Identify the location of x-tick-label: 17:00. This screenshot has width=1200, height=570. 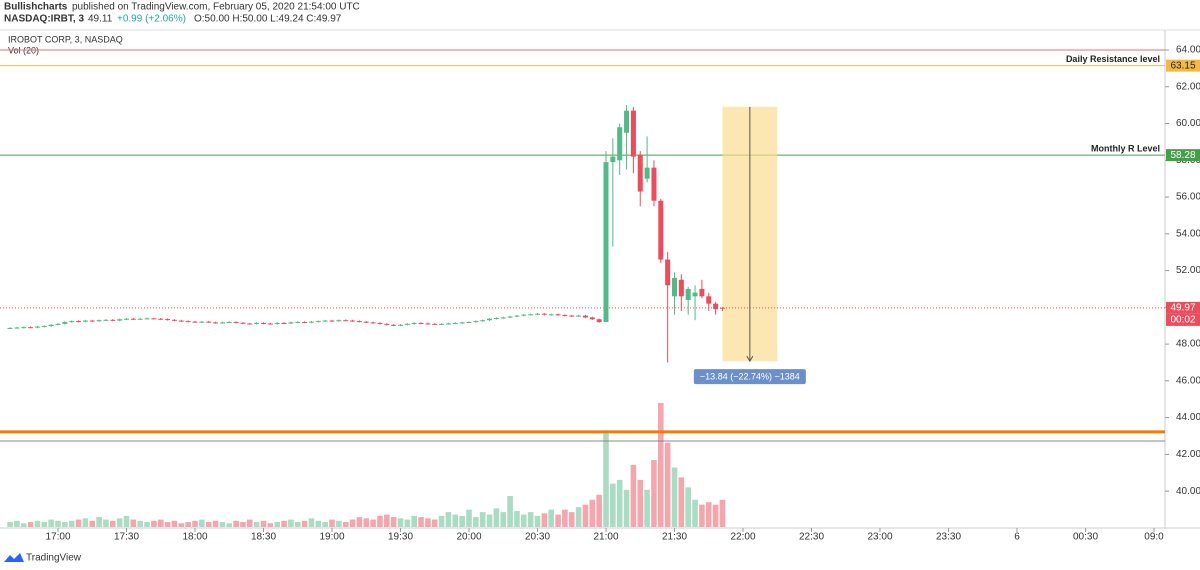
(57, 537).